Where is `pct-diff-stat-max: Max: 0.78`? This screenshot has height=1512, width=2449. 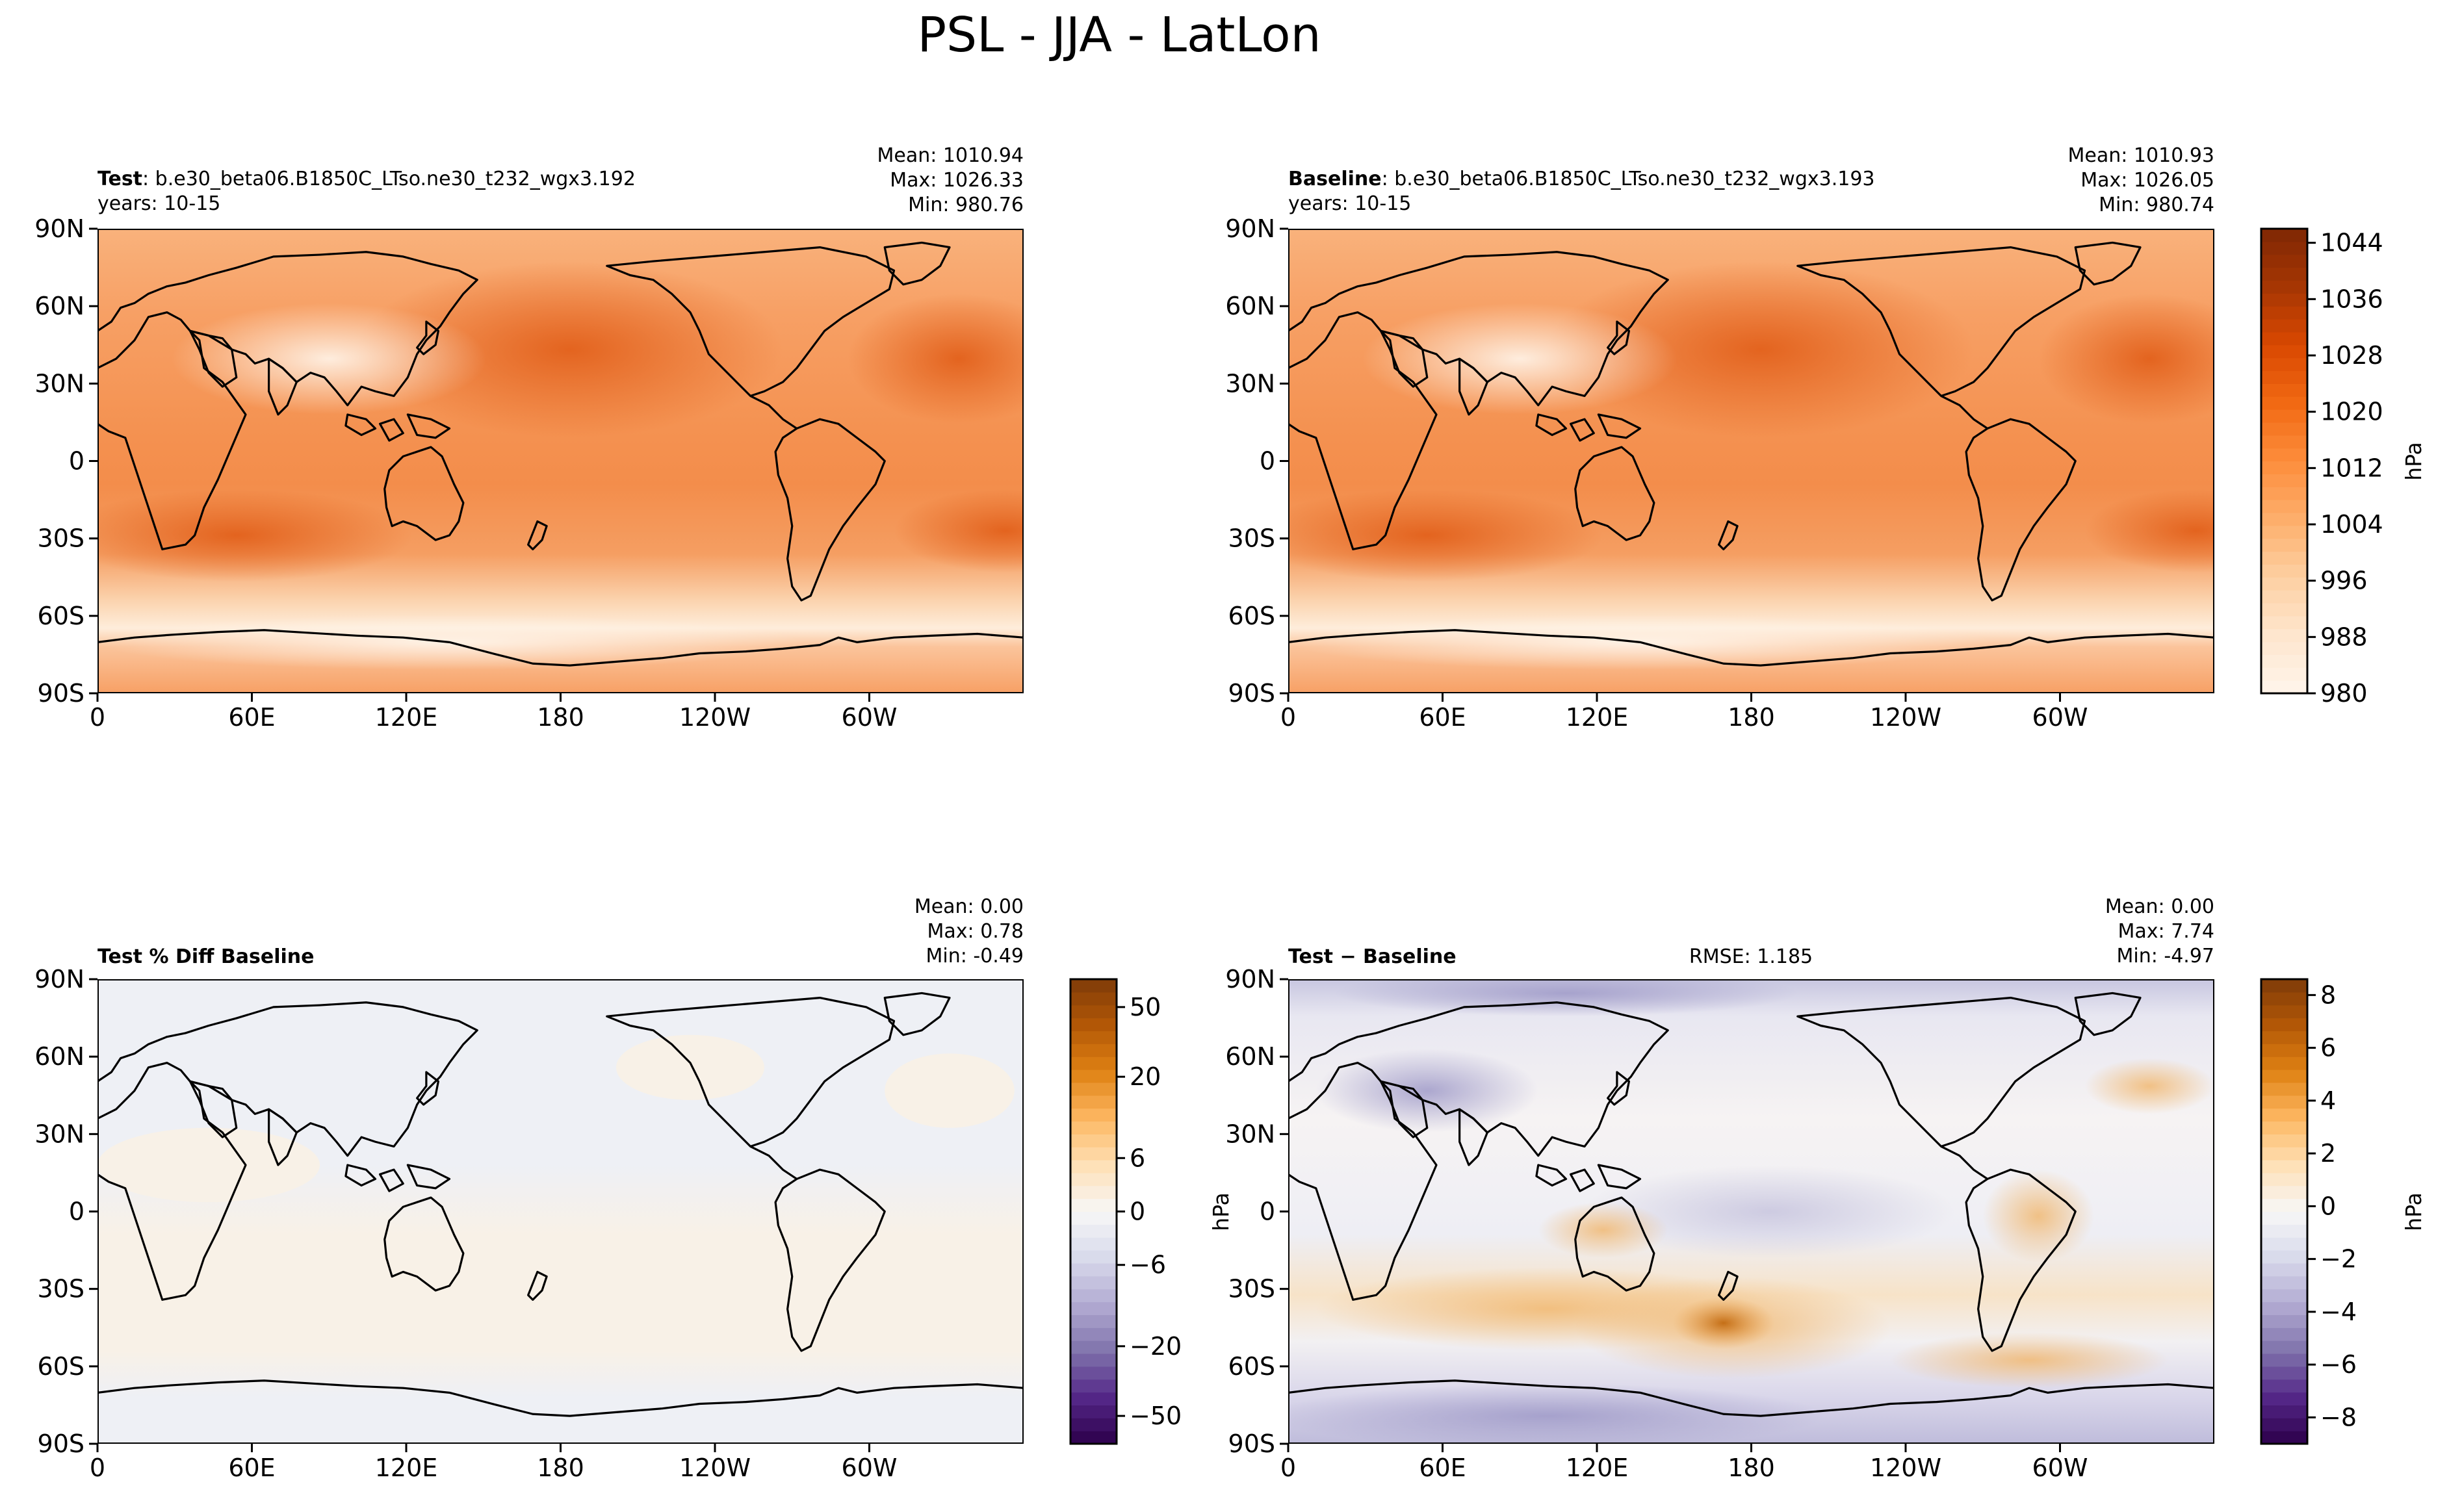 pct-diff-stat-max: Max: 0.78 is located at coordinates (975, 931).